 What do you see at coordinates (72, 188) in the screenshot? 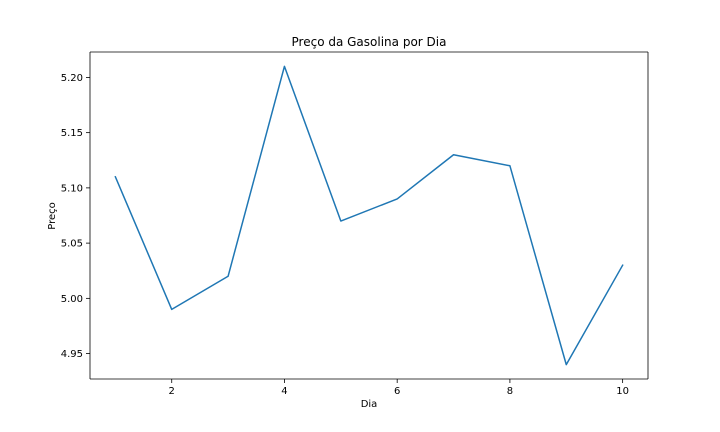
I see `y-tick-label: 5.10` at bounding box center [72, 188].